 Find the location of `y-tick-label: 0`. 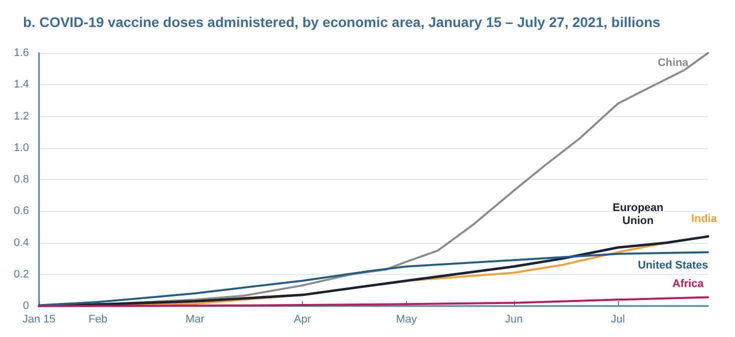

y-tick-label: 0 is located at coordinates (25, 306).